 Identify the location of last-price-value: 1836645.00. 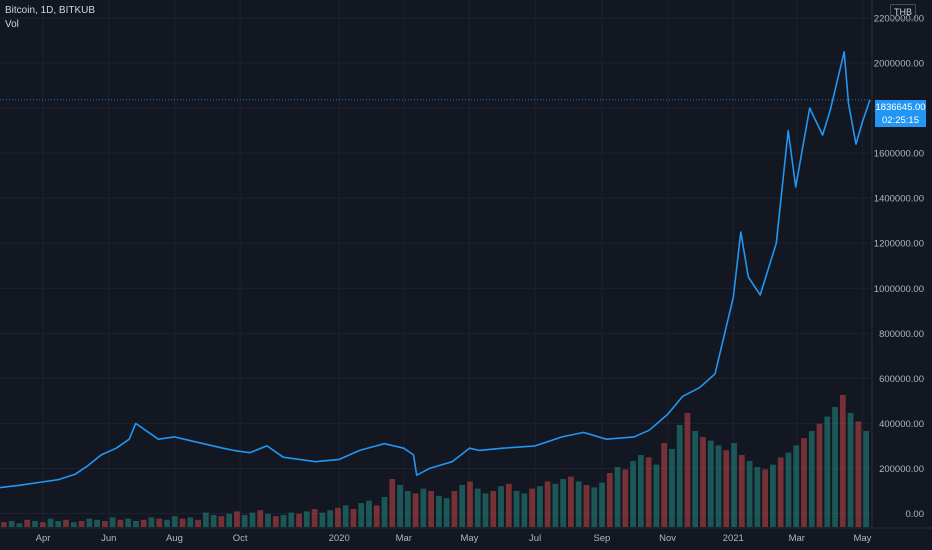
(900, 107).